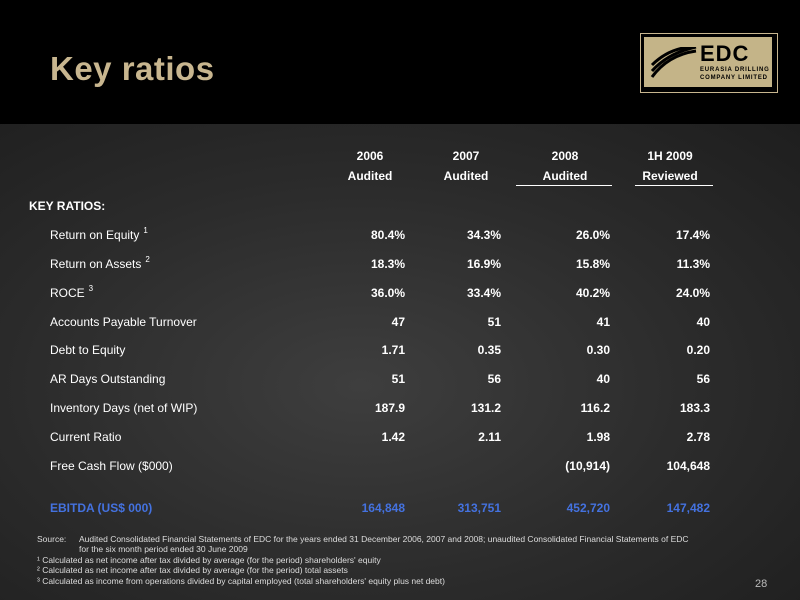 The width and height of the screenshot is (800, 600). What do you see at coordinates (564, 185) in the screenshot?
I see `header-underline-2008` at bounding box center [564, 185].